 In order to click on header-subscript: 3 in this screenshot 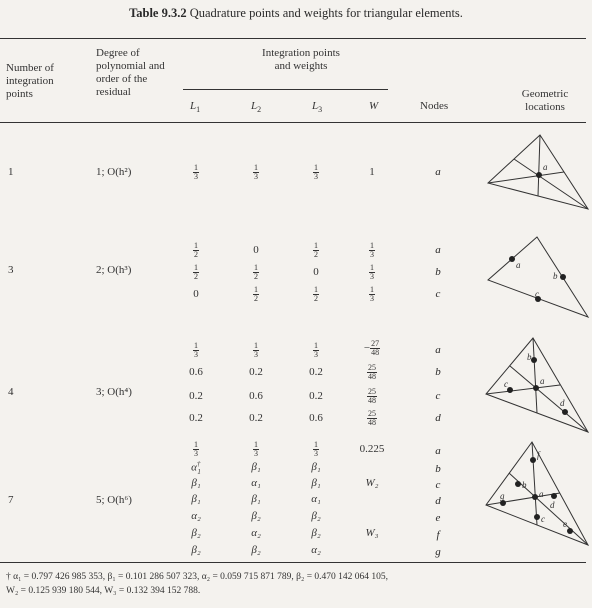, I will do `click(320, 110)`.